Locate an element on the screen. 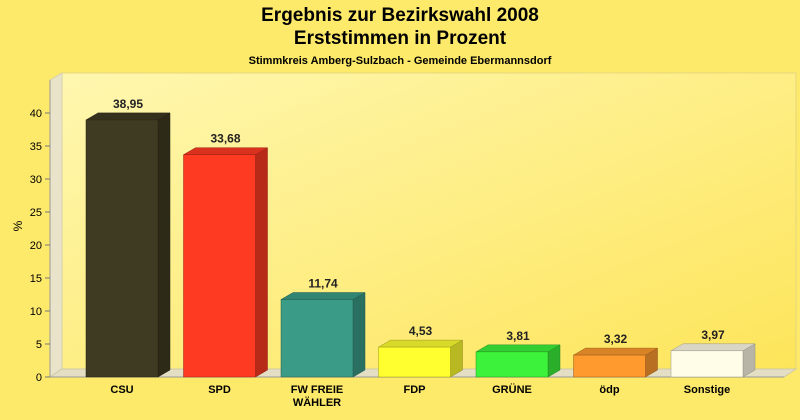 The height and width of the screenshot is (420, 800). bar-group: 3,97 Sonstige is located at coordinates (713, 362).